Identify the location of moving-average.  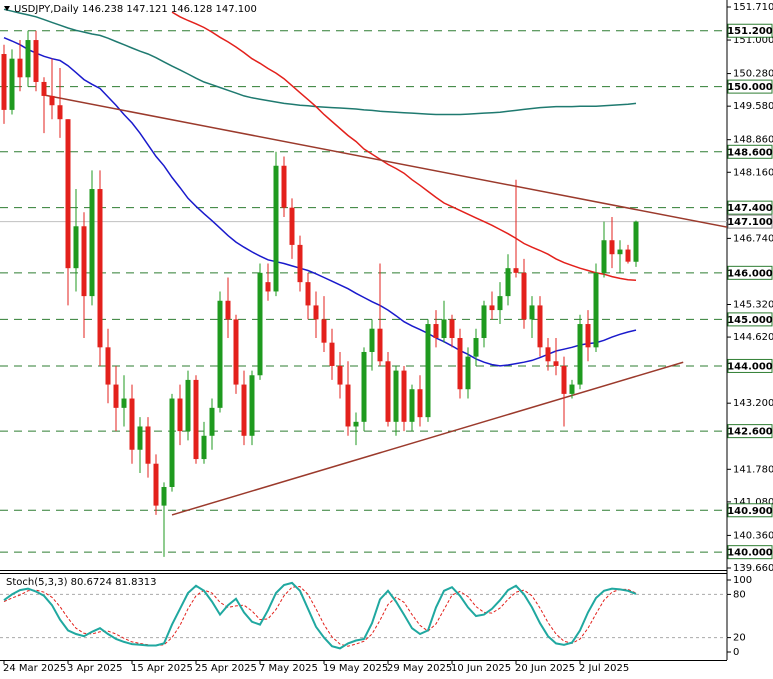
(320, 62).